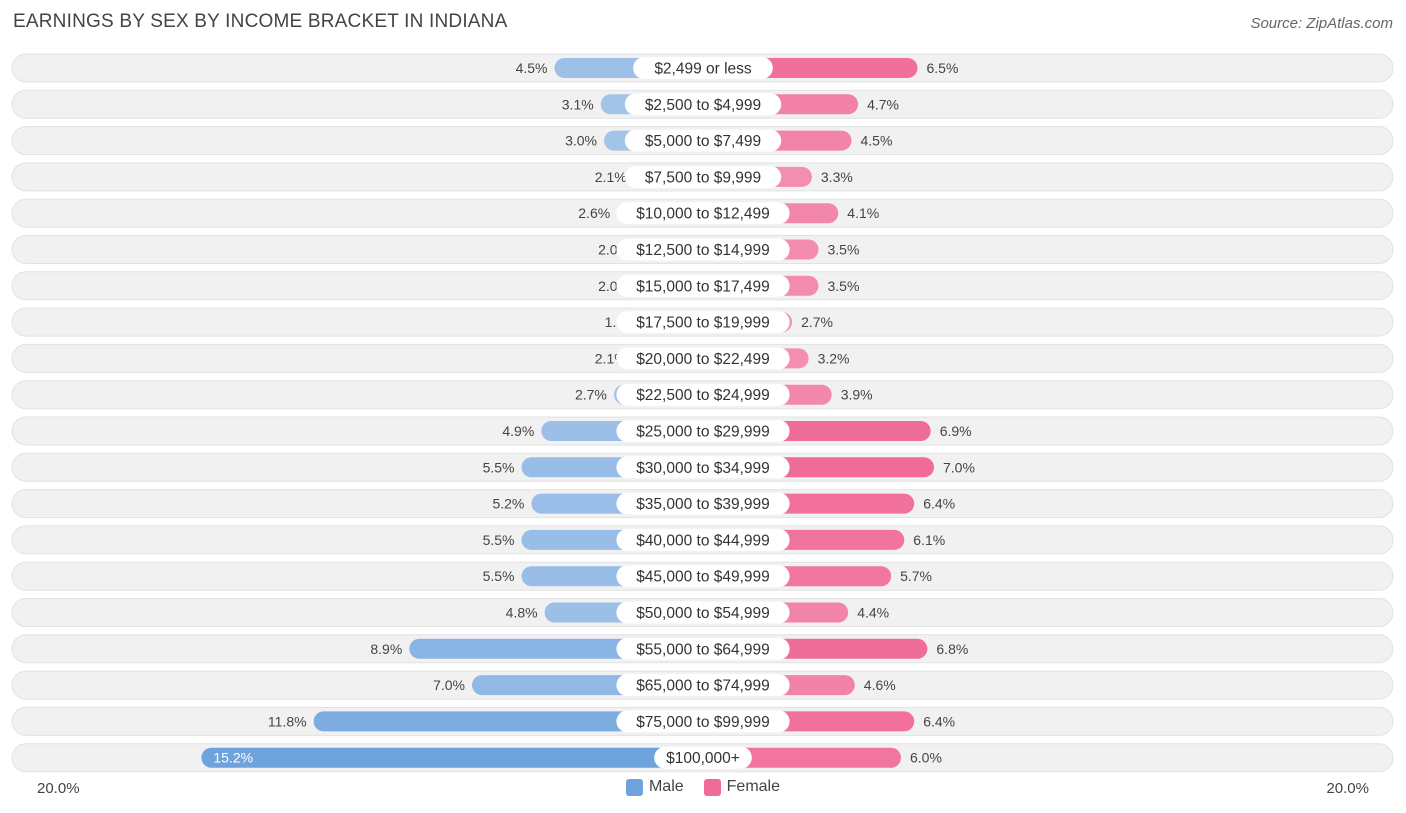  I want to click on bar-row: 4.5% 6.5% $2,499 or less, so click(702, 68).